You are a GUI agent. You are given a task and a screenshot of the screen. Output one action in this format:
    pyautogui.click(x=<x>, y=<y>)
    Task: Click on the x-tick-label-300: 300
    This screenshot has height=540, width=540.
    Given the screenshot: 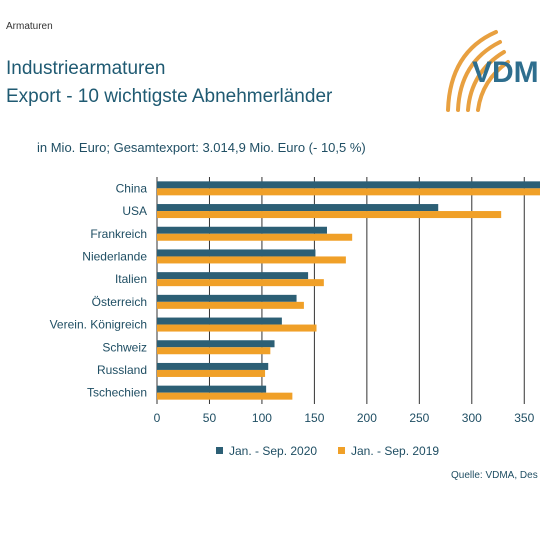 What is the action you would take?
    pyautogui.click(x=472, y=418)
    